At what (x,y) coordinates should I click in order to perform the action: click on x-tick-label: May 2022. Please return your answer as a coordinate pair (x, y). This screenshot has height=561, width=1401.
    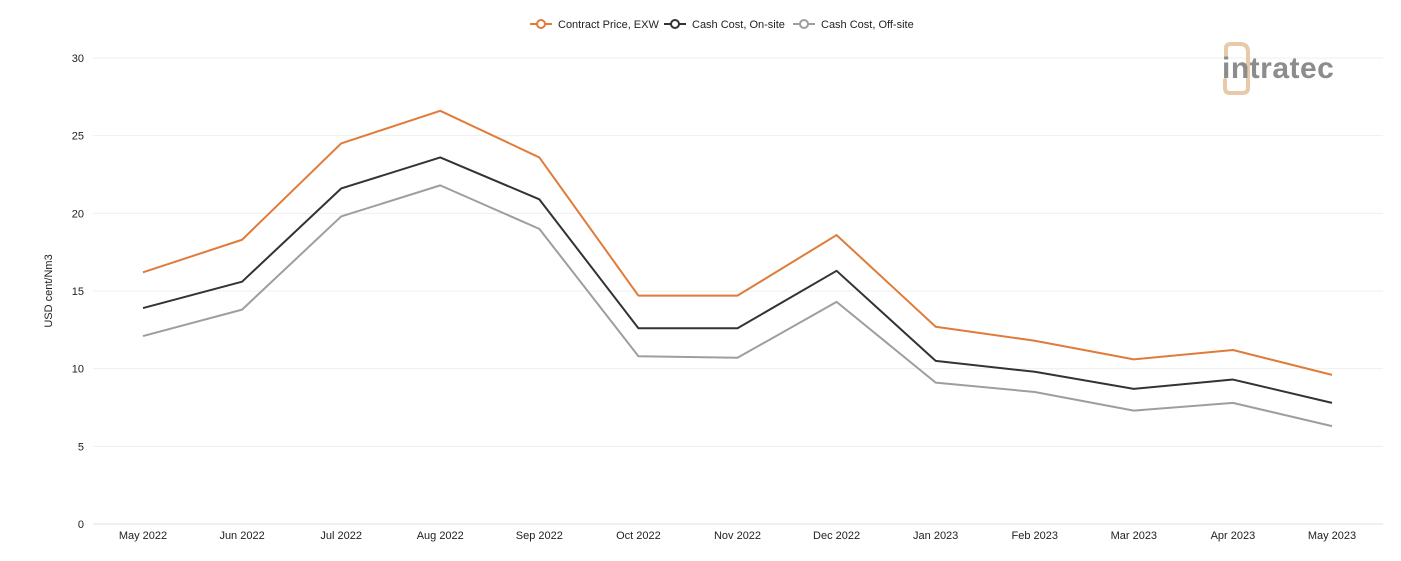
    Looking at the image, I should click on (143, 536).